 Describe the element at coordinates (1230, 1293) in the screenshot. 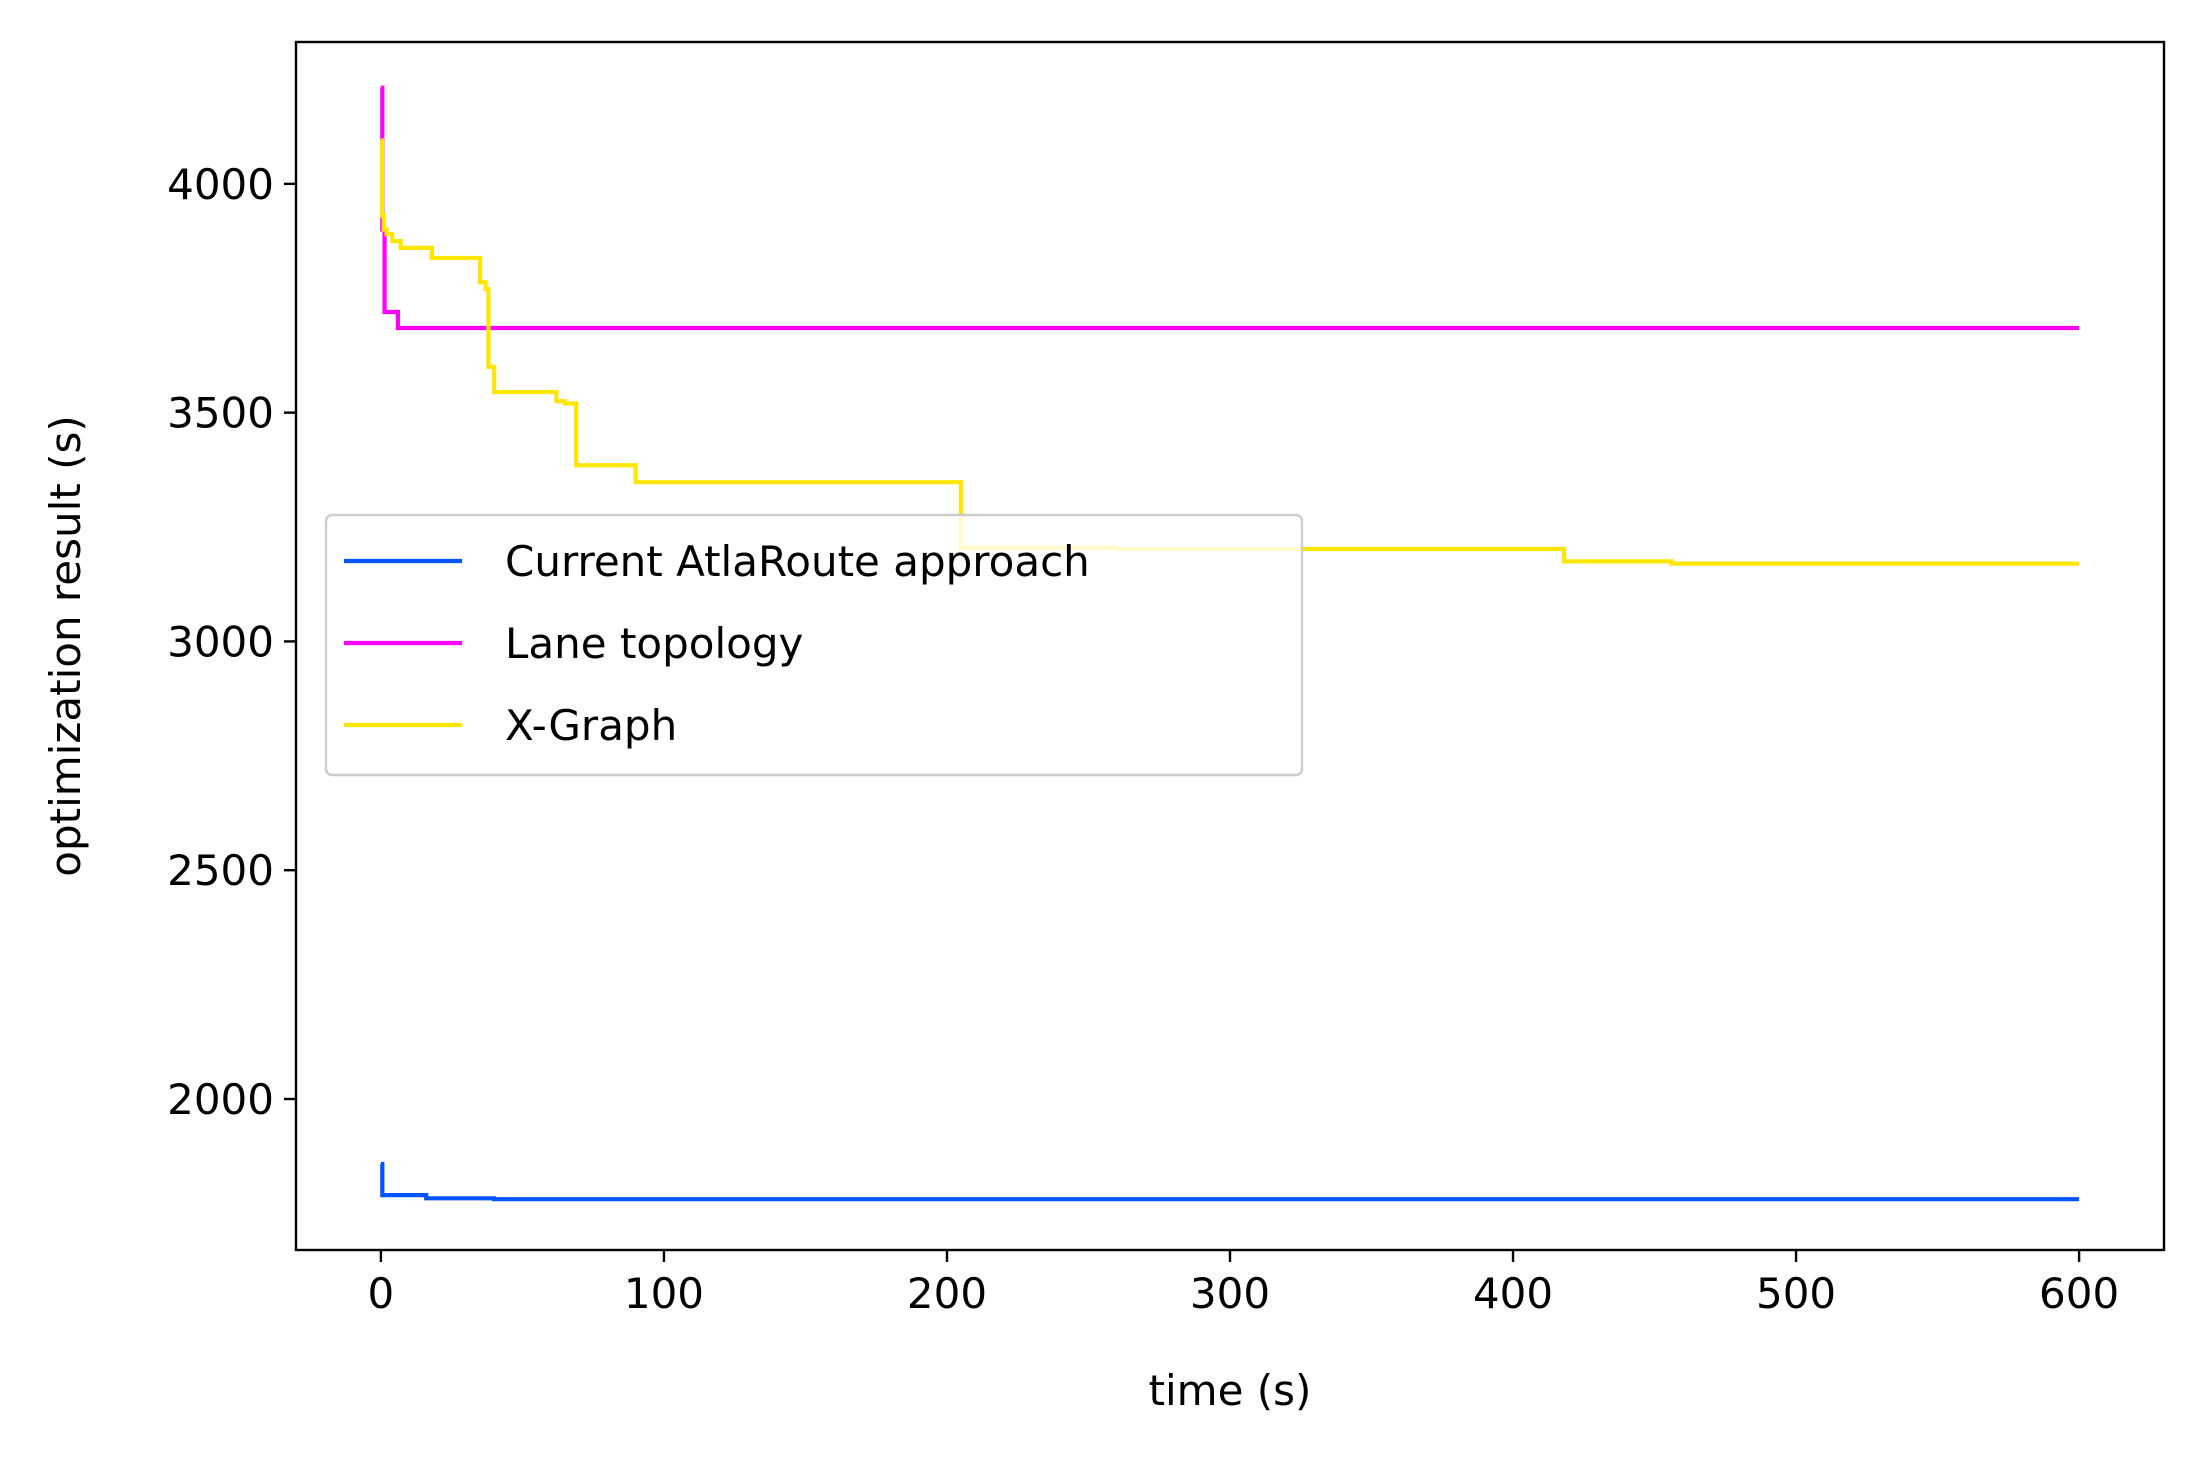

I see `x-tick-label: 300` at that location.